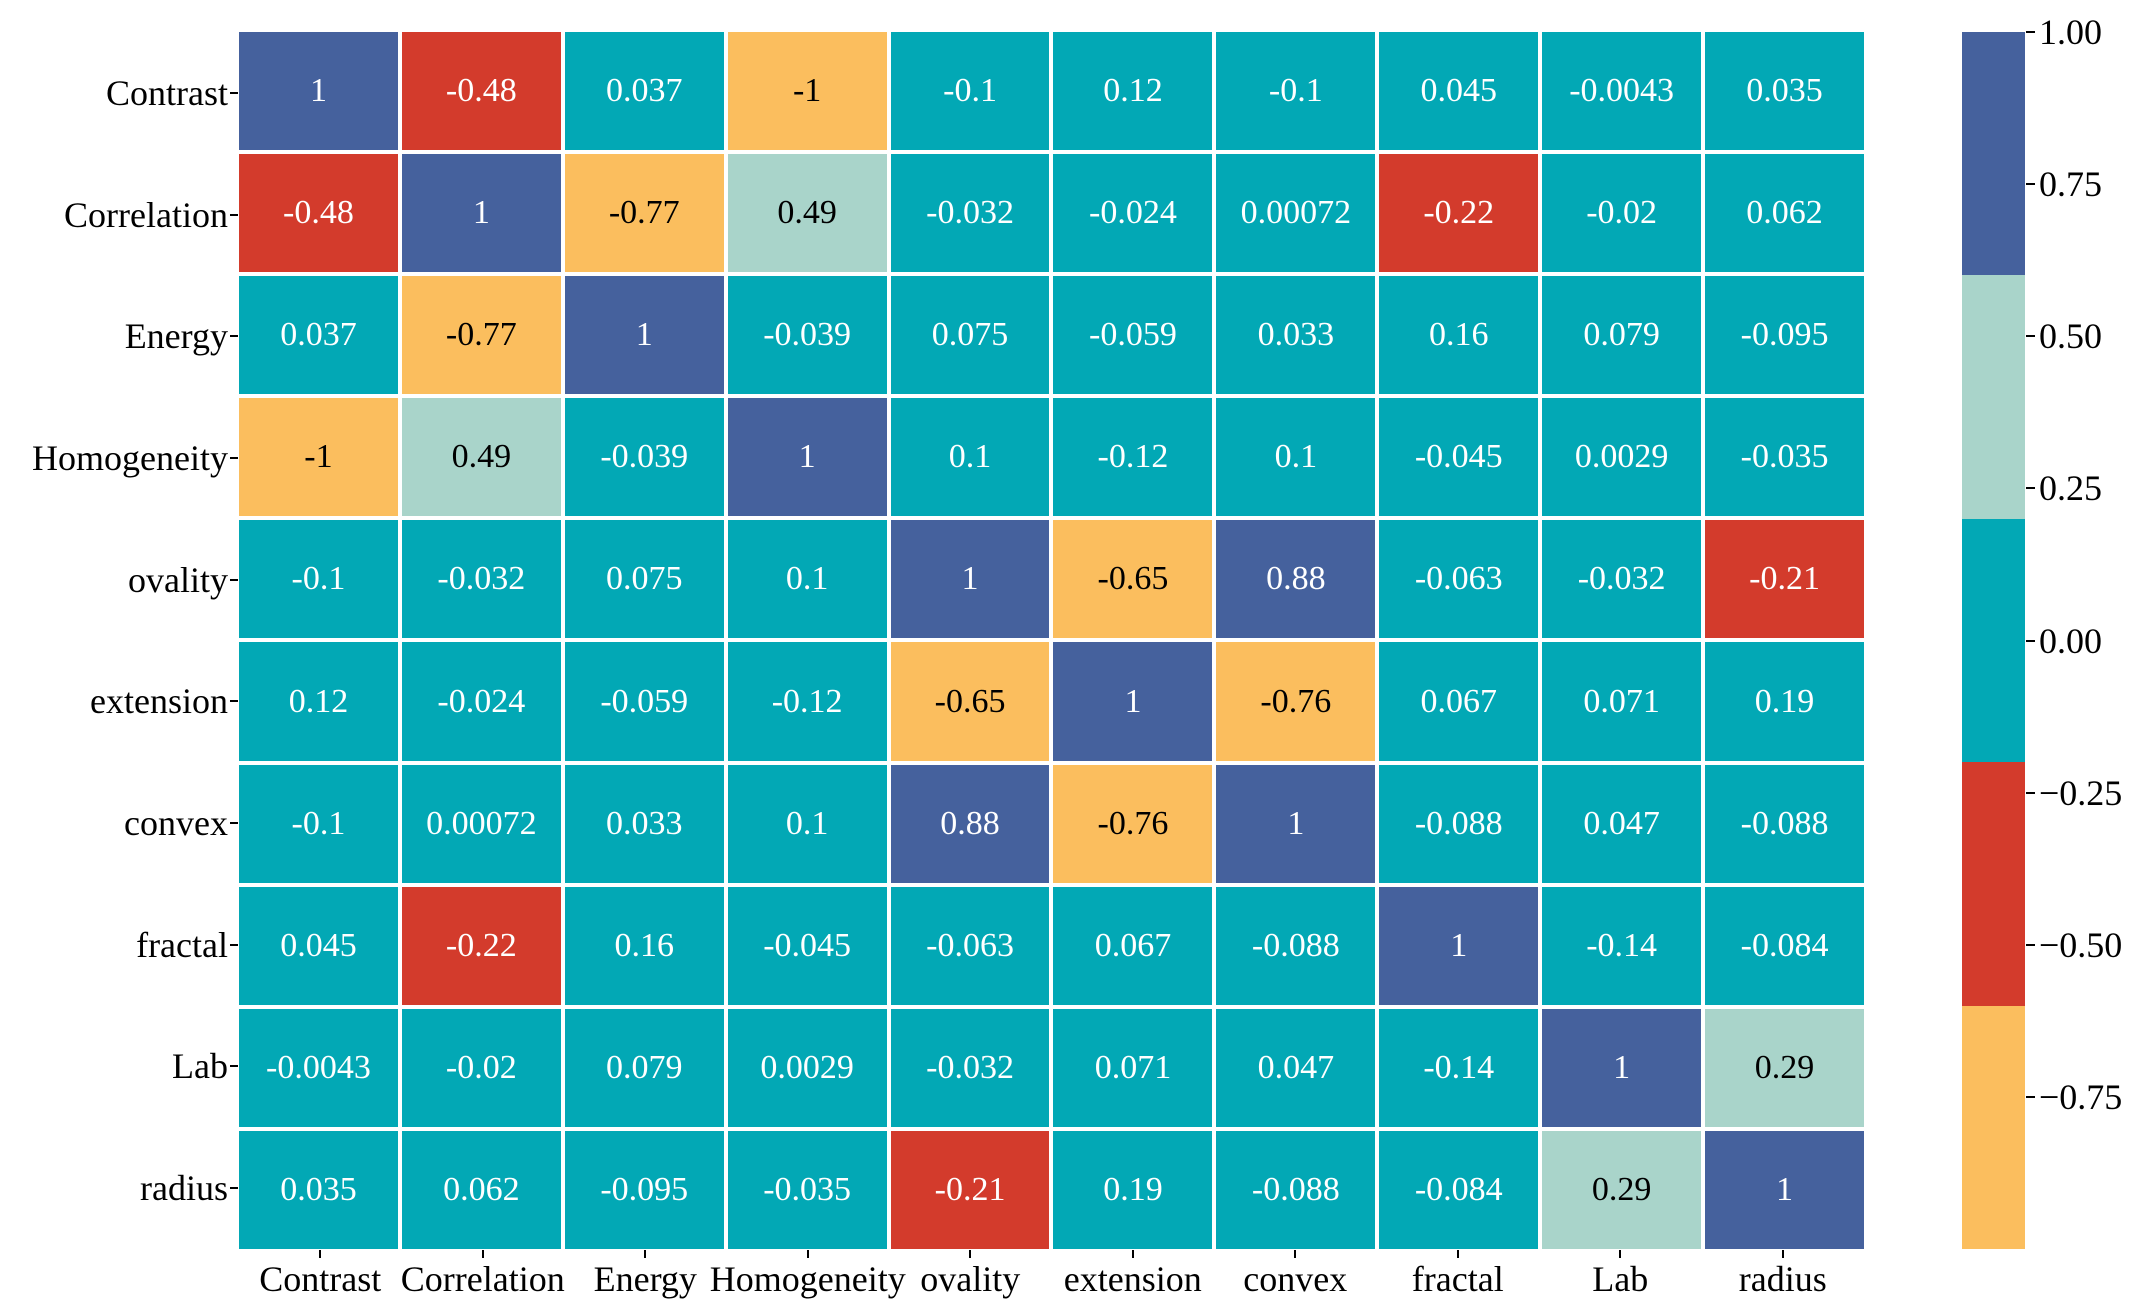 This screenshot has height=1312, width=2150. I want to click on x-axis-label-extension: extension, so click(1132, 1279).